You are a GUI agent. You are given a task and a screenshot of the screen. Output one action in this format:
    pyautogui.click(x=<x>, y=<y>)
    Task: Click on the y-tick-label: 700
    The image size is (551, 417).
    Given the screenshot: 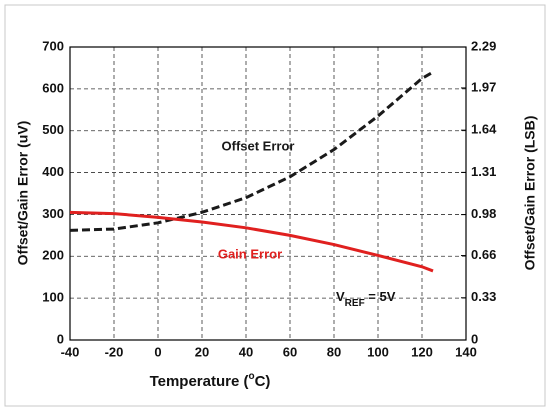 What is the action you would take?
    pyautogui.click(x=53, y=45)
    